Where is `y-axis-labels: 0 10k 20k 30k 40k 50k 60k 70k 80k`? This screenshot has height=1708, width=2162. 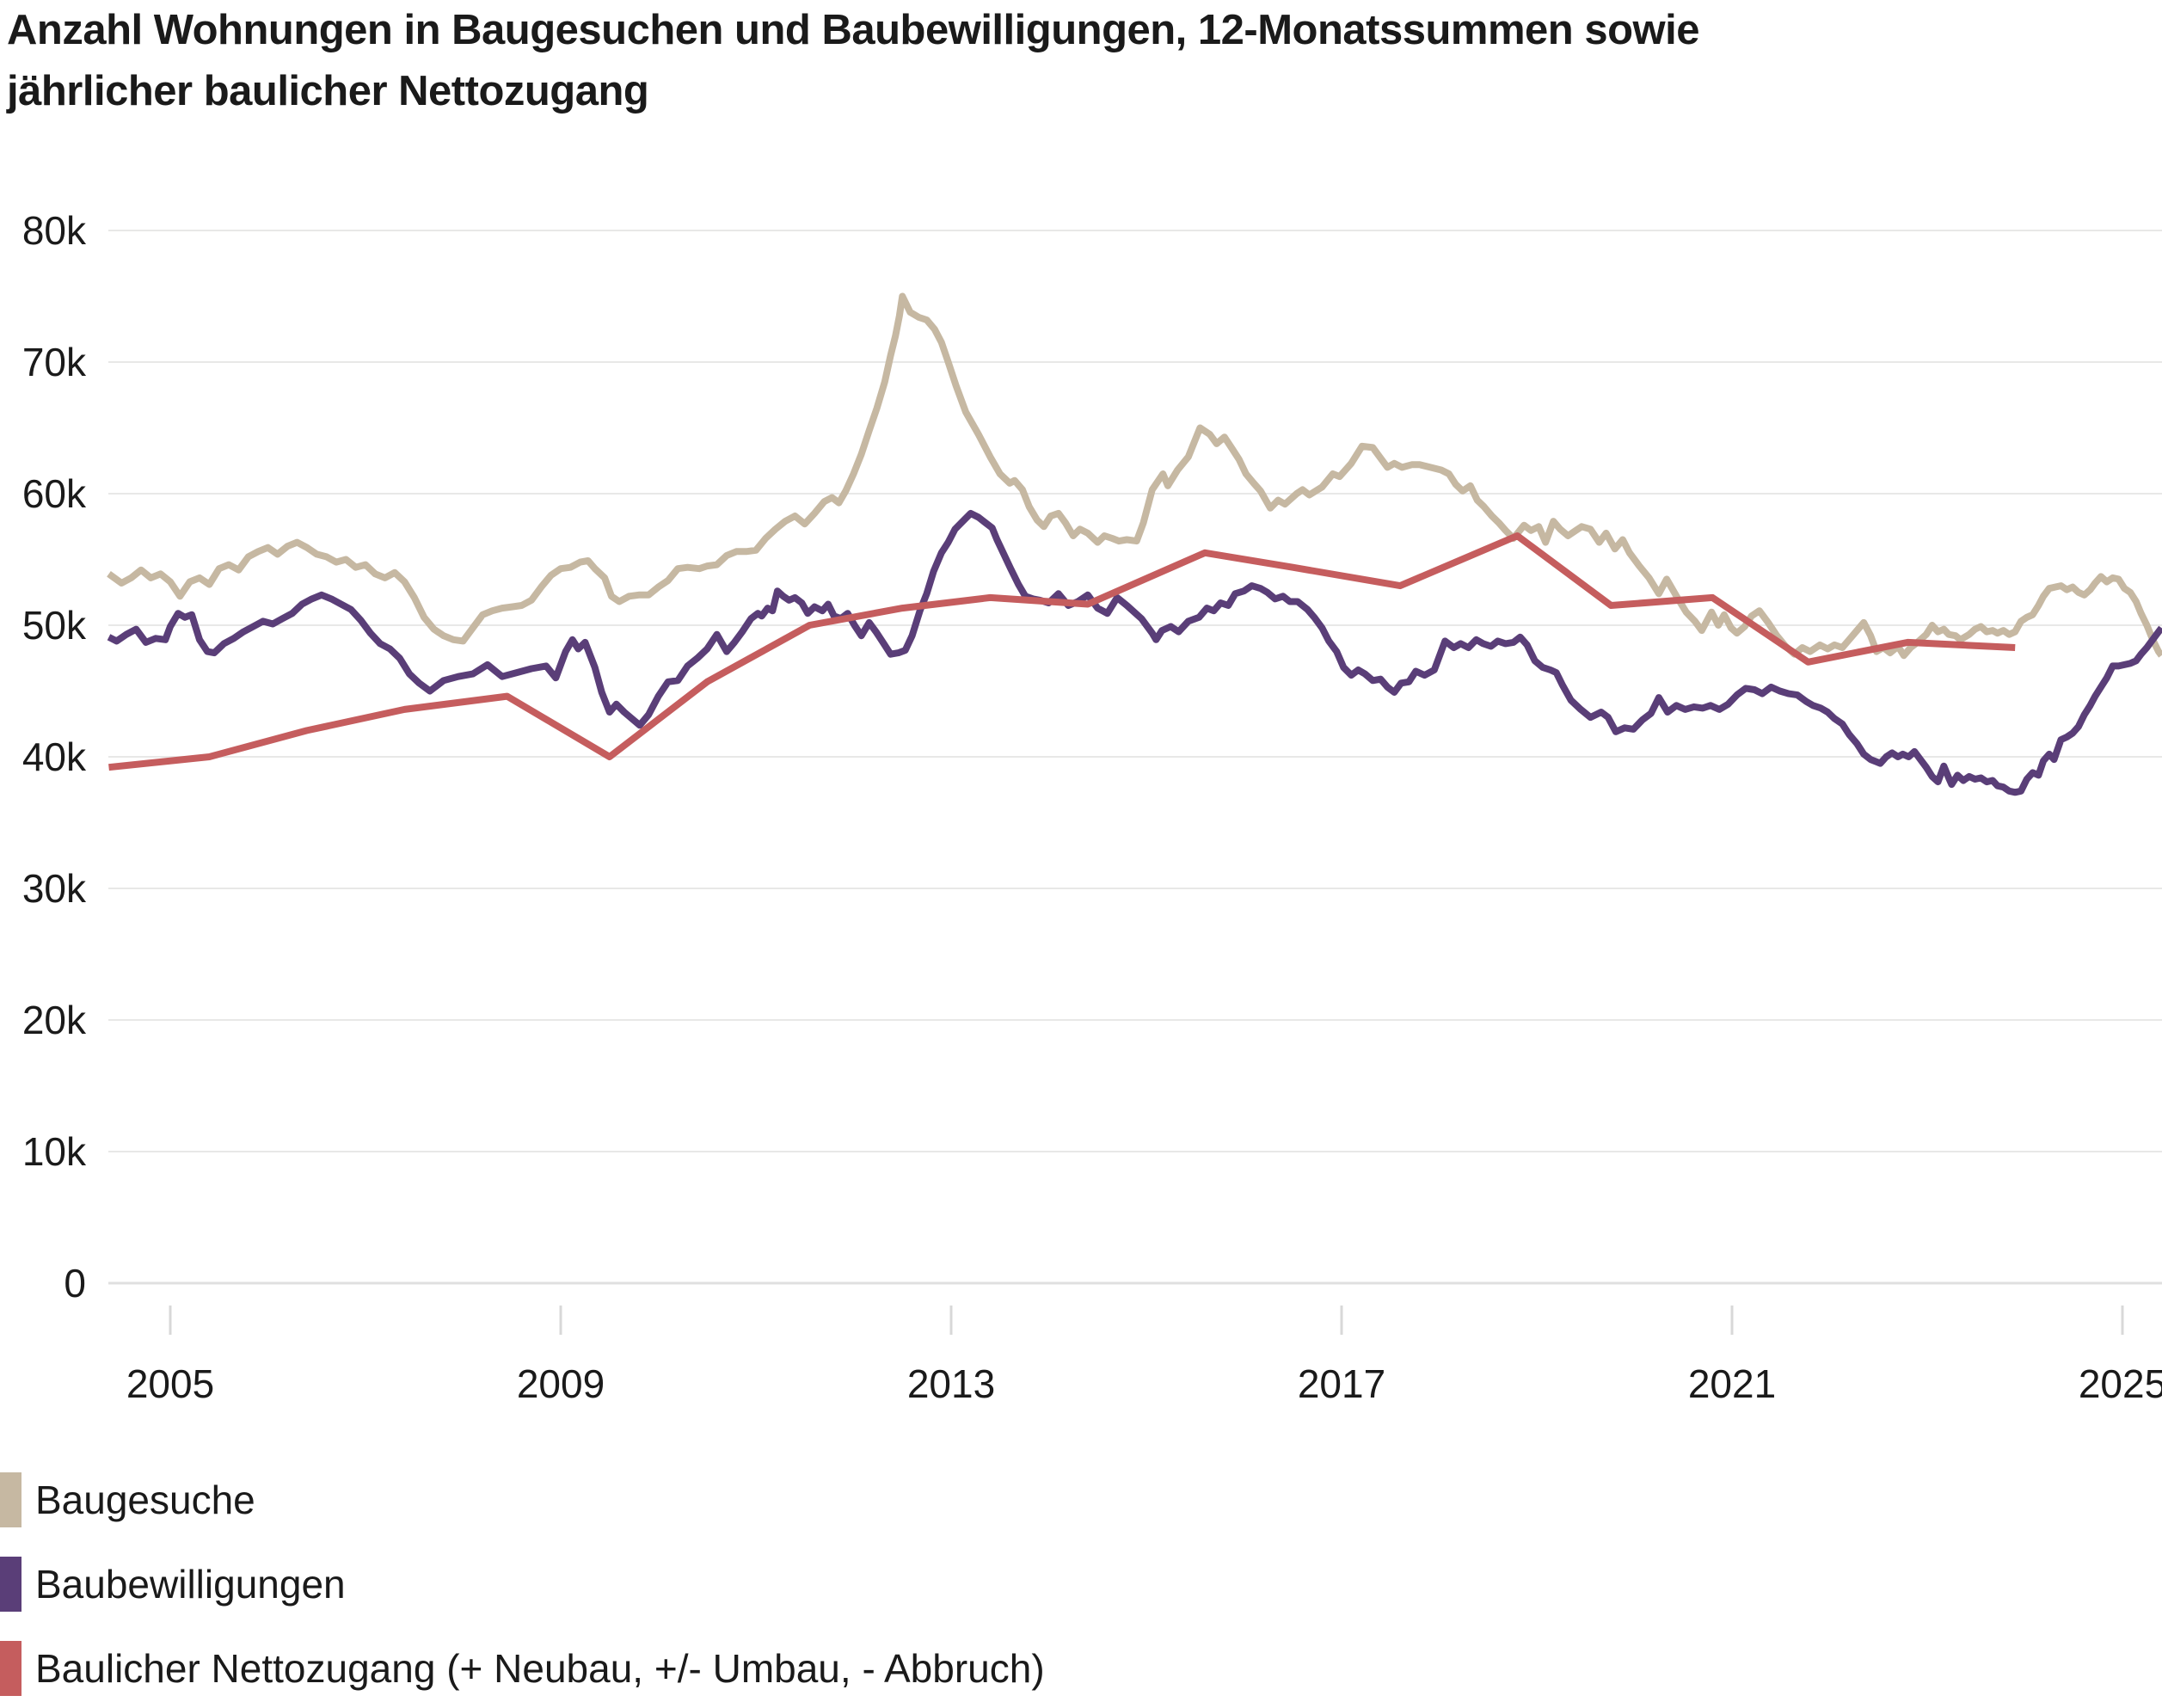 y-axis-labels: 0 10k 20k 30k 40k 50k 60k 70k 80k is located at coordinates (55, 757).